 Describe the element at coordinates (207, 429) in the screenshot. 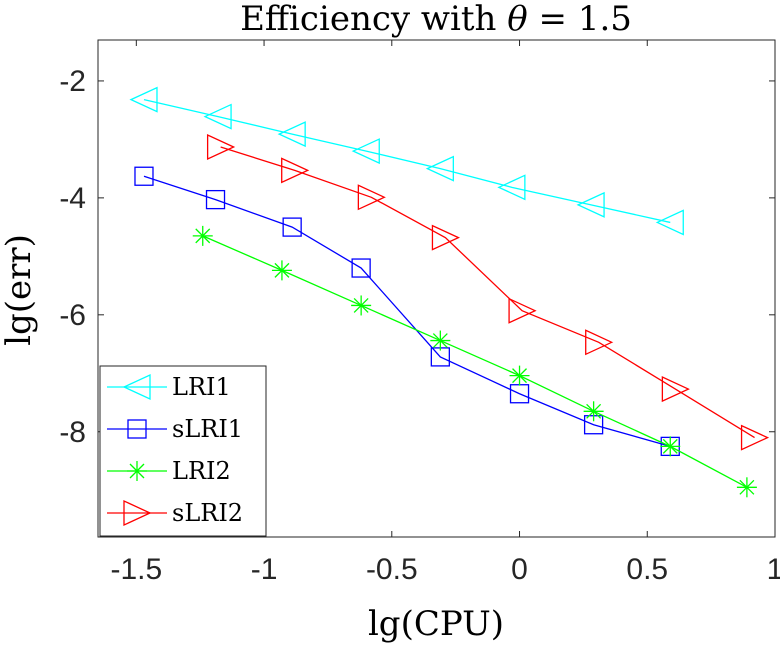

I see `legend-label: sLRI1` at that location.